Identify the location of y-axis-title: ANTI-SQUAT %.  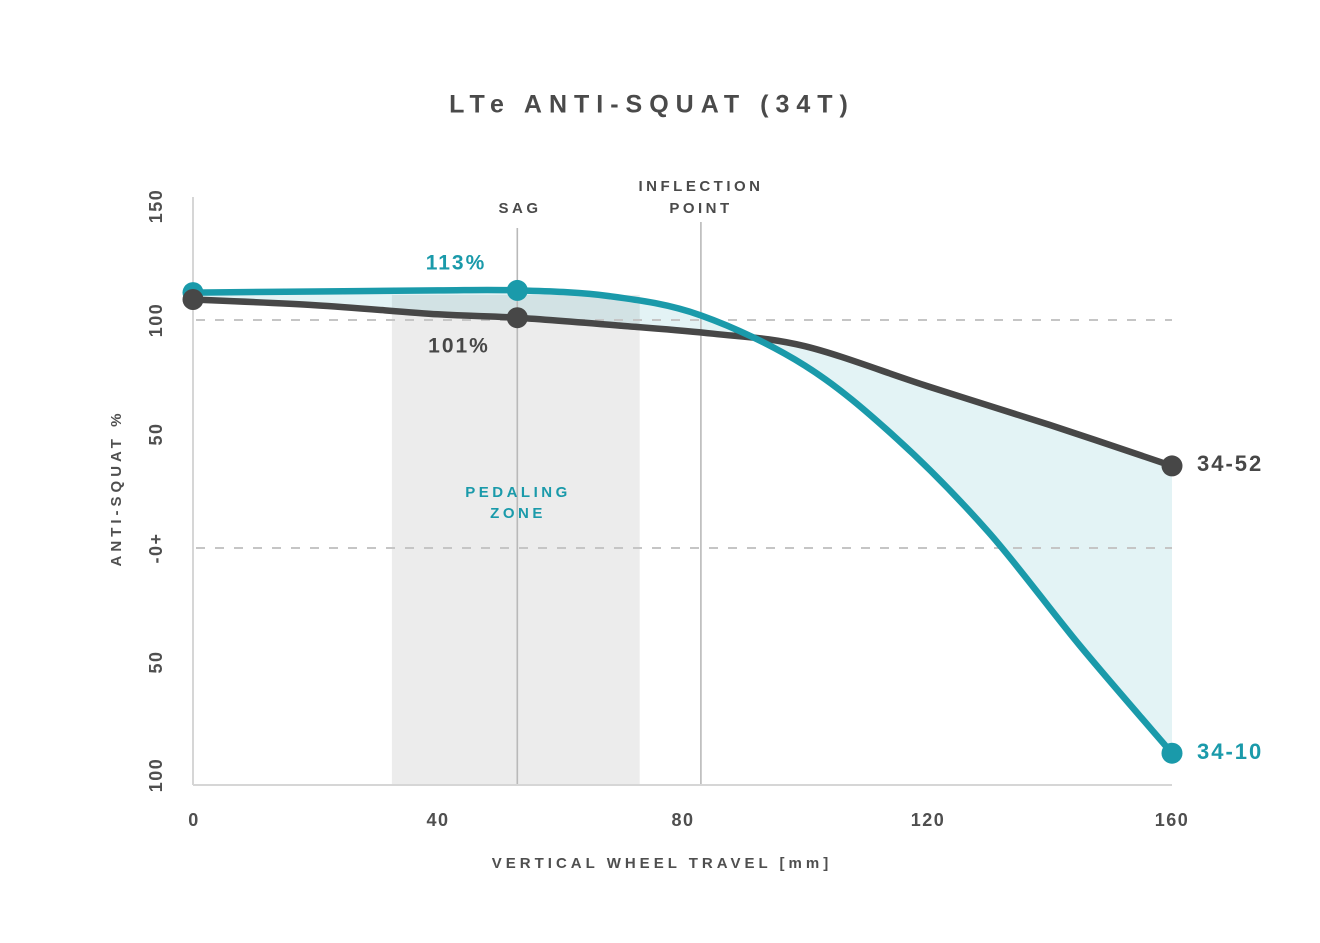
(116, 488).